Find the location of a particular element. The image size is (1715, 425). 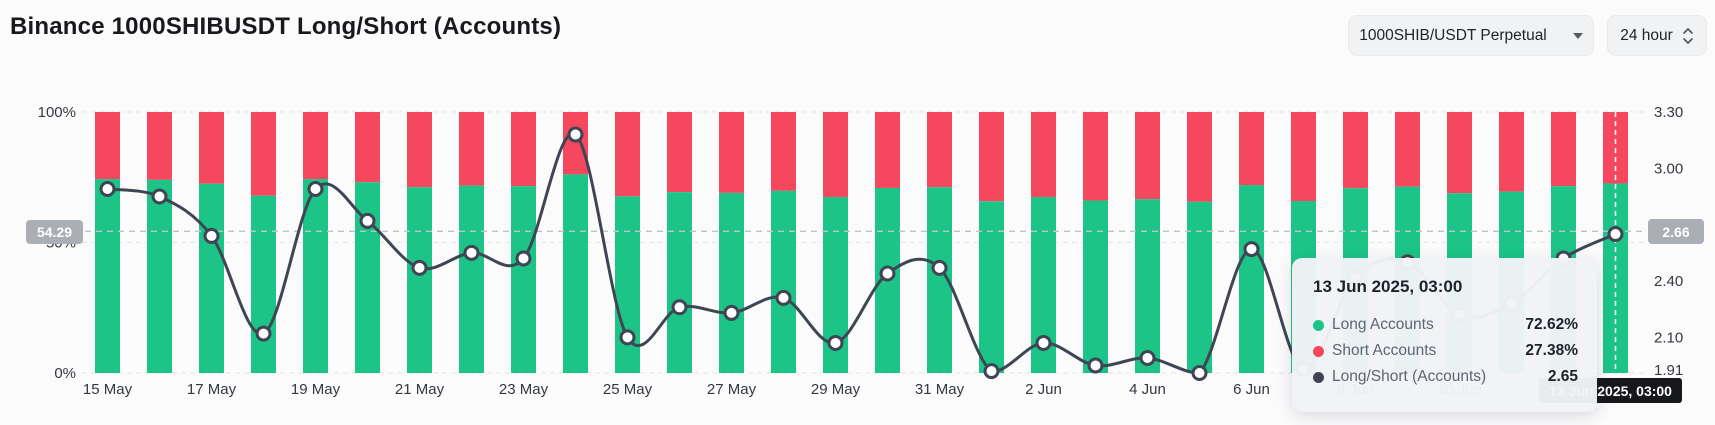

chevron-down-icon is located at coordinates (1577, 35).